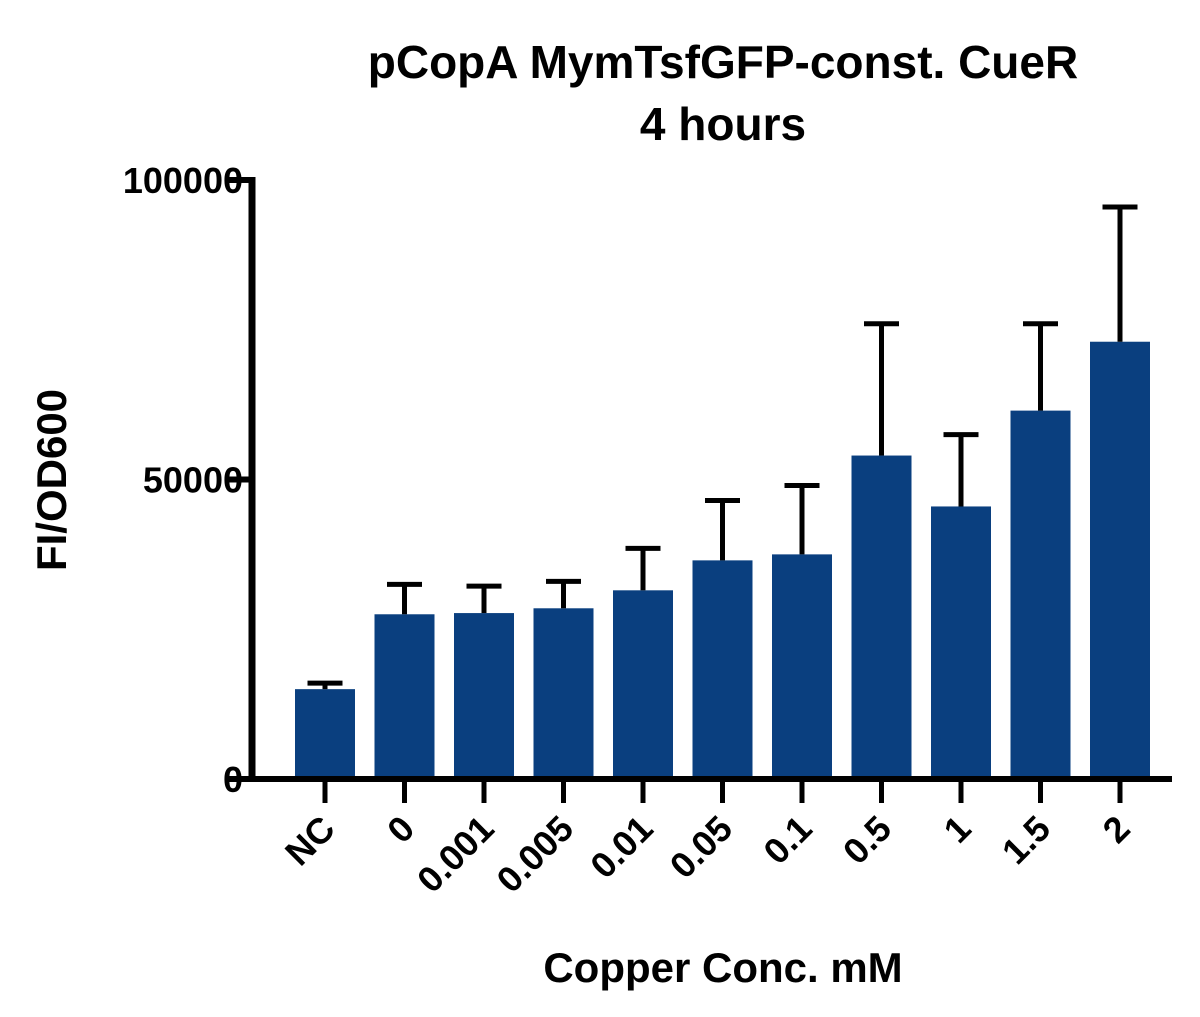  Describe the element at coordinates (957, 829) in the screenshot. I see `x-tick-label: 1` at that location.